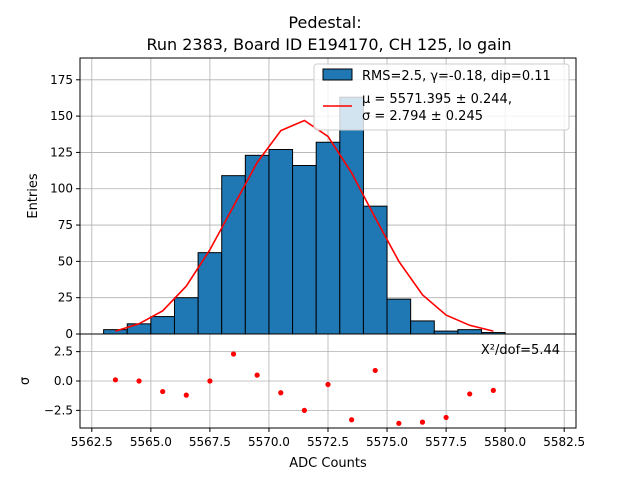 The height and width of the screenshot is (484, 640). Describe the element at coordinates (58, 410) in the screenshot. I see `bottom-y-tick-label: −2.5` at that location.